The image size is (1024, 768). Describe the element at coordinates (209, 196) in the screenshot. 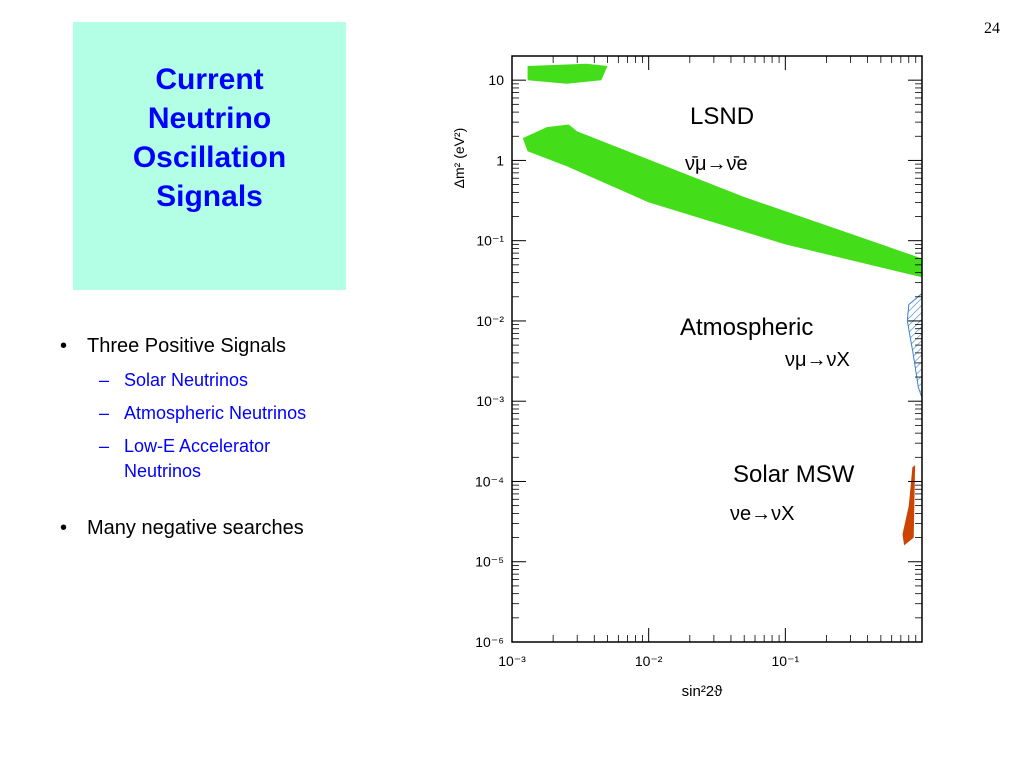

I see `title-line: Signals` at that location.